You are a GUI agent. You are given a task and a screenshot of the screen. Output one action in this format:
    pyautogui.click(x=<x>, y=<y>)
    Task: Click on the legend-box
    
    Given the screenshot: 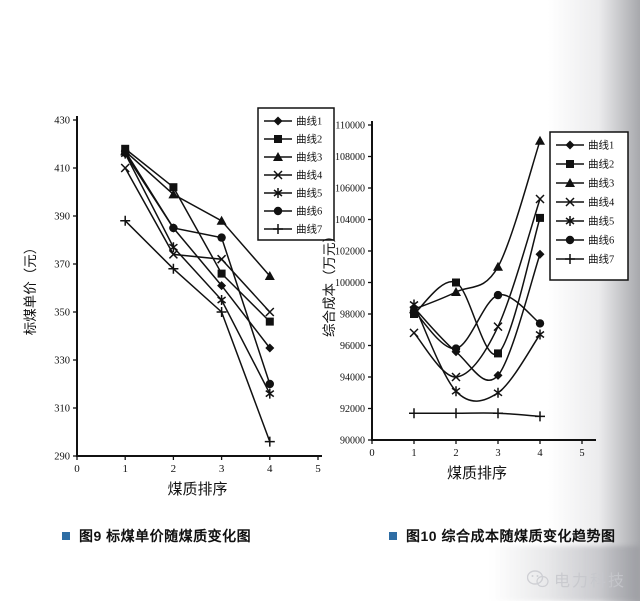 What is the action you would take?
    pyautogui.click(x=296, y=174)
    